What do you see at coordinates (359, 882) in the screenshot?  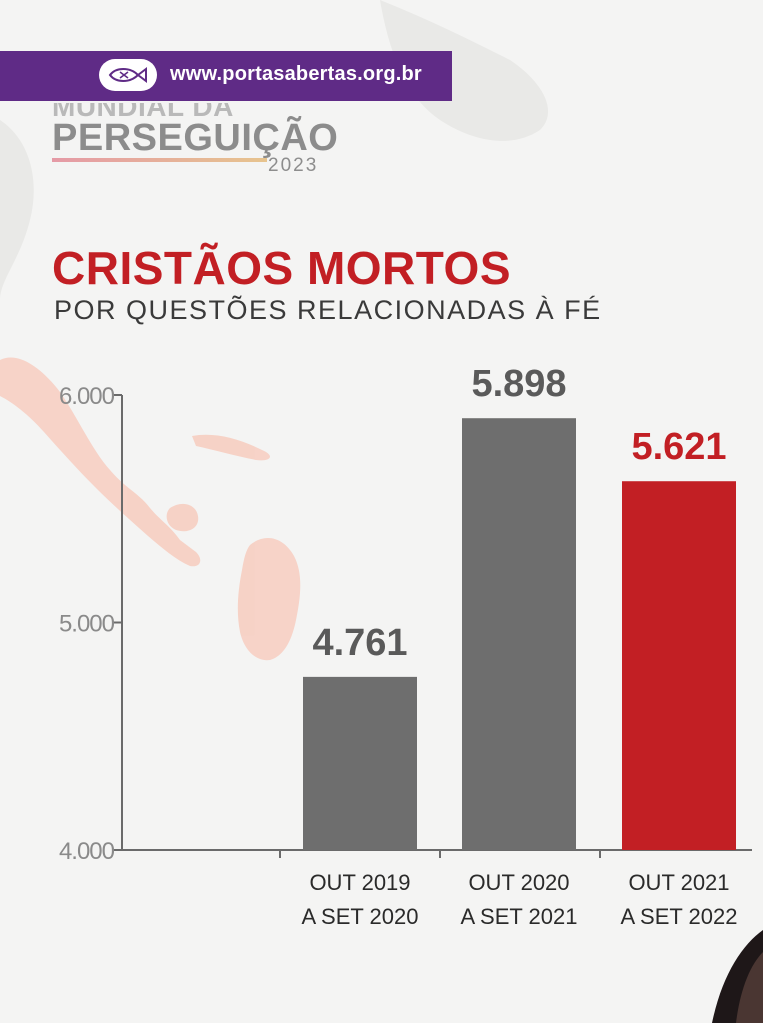 I see `x-category-label: OUT 2019` at bounding box center [359, 882].